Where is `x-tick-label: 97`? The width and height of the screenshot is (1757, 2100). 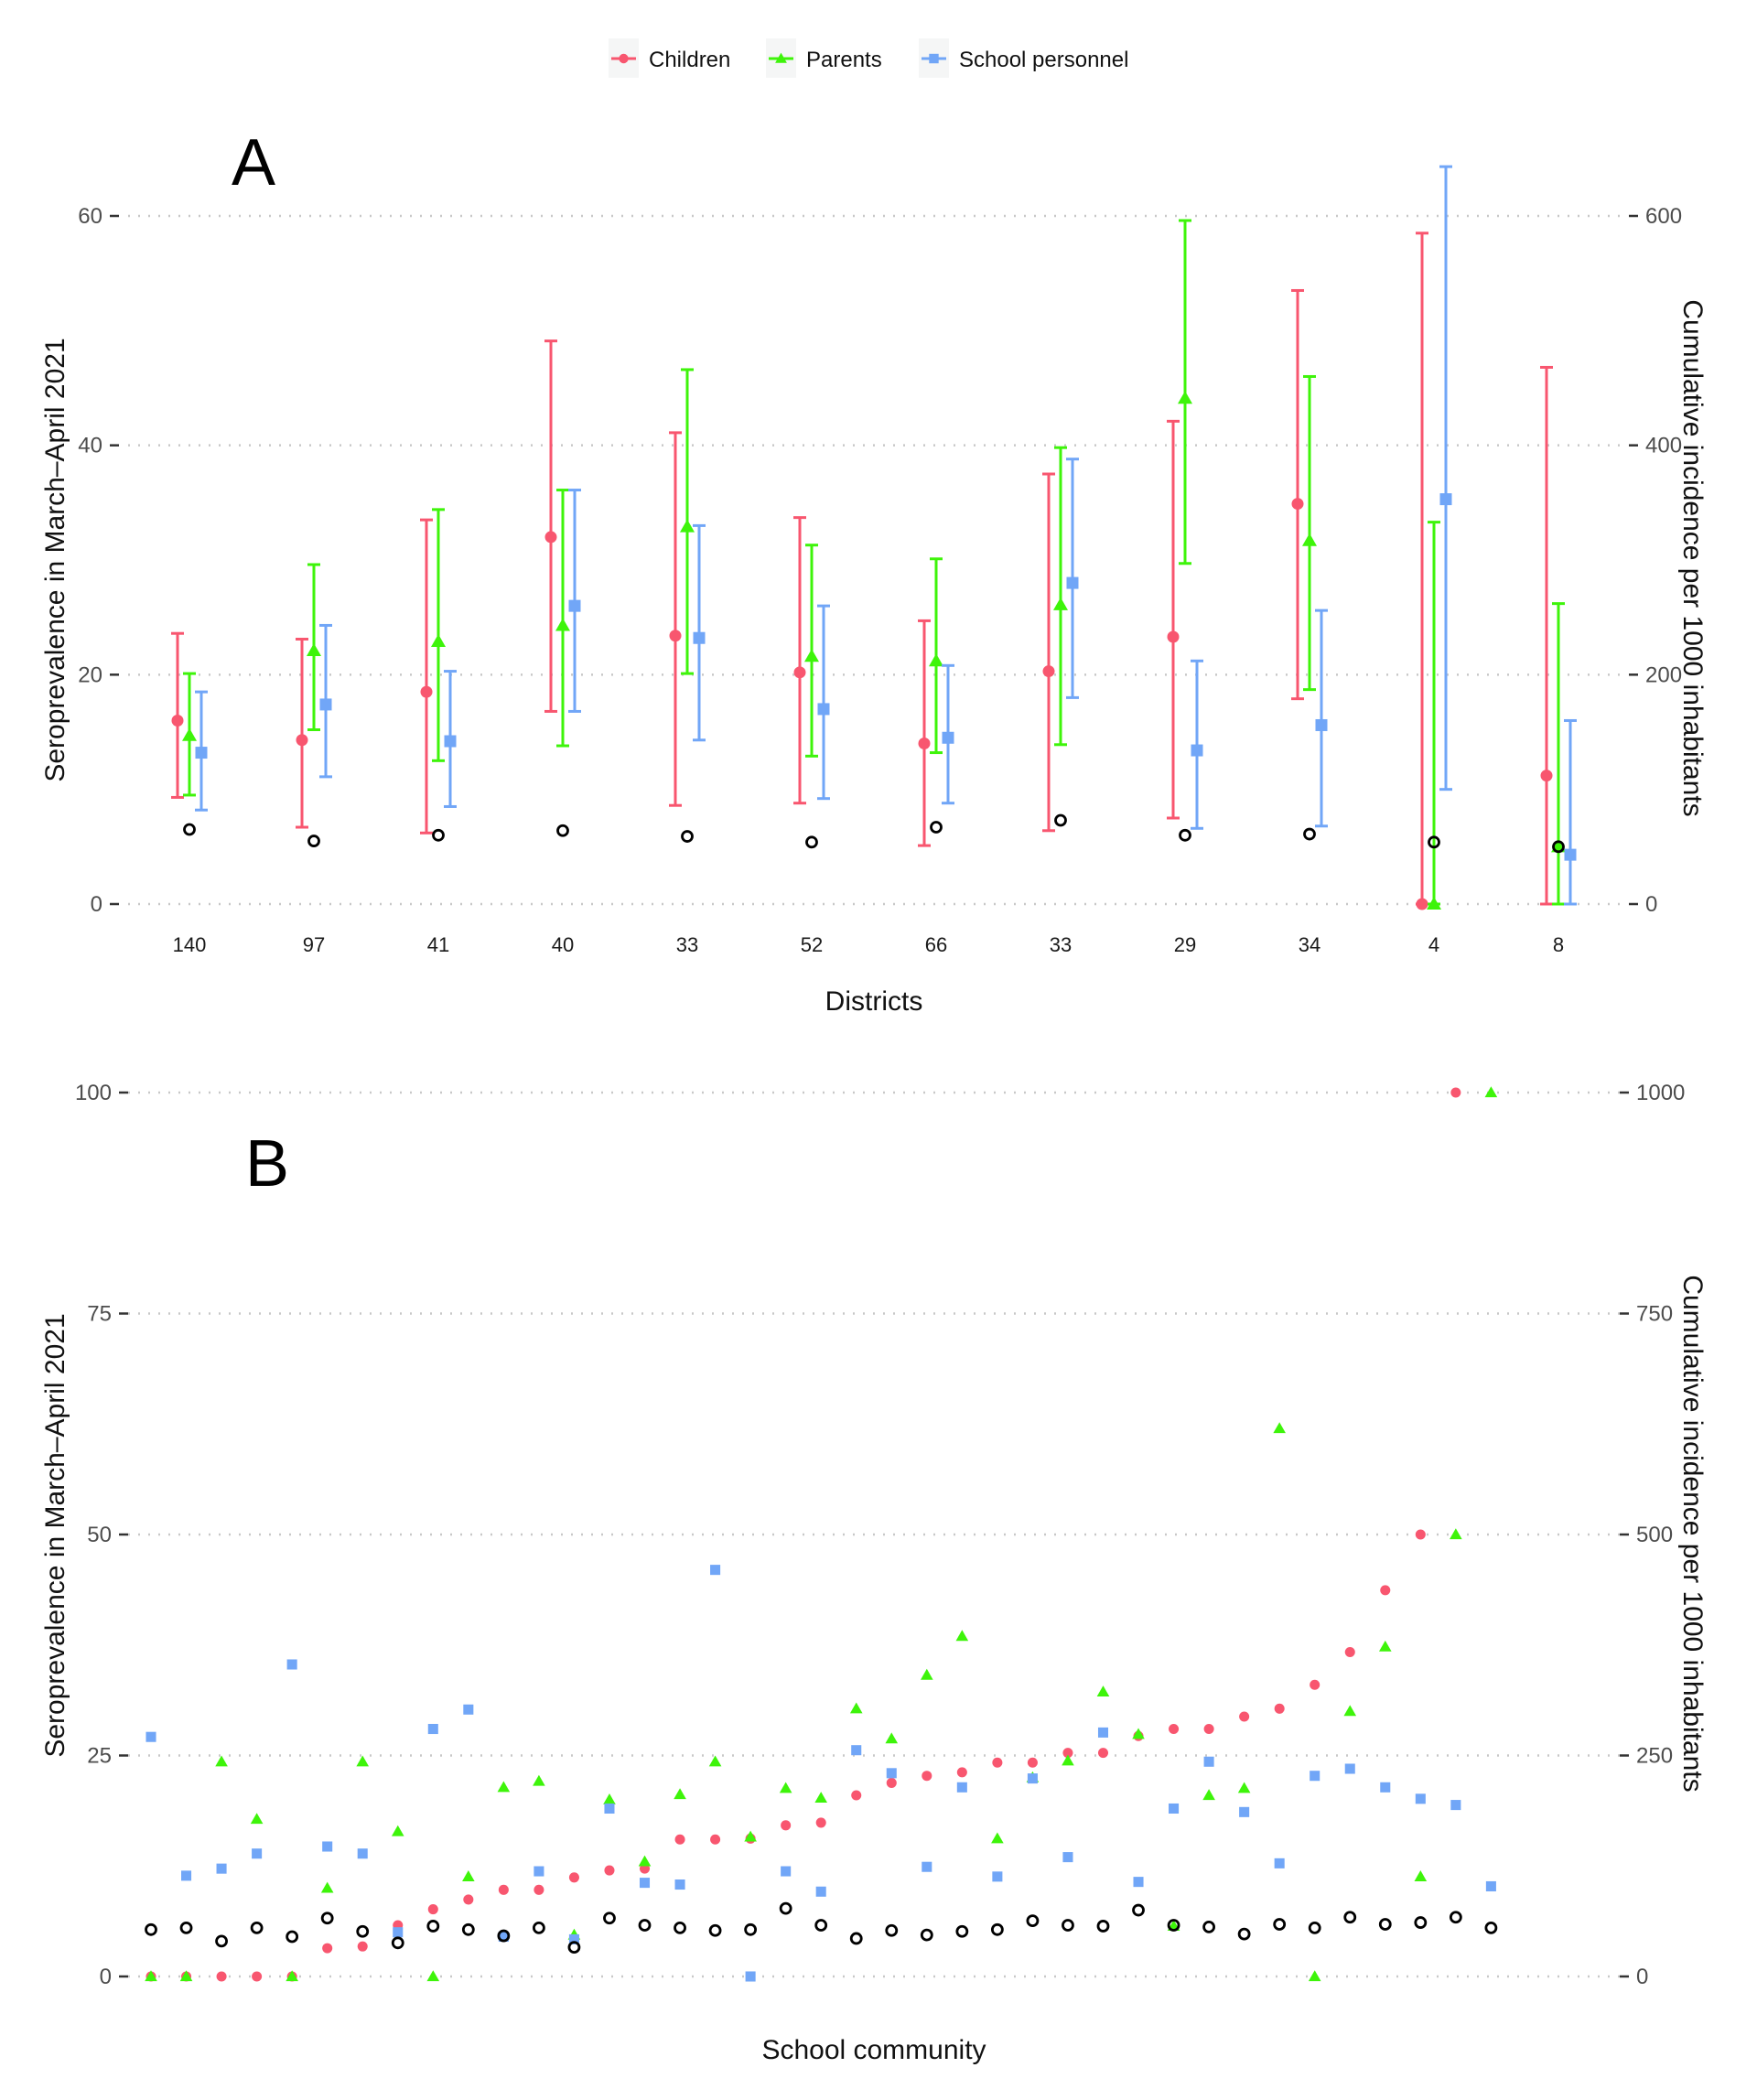 x-tick-label: 97 is located at coordinates (314, 944).